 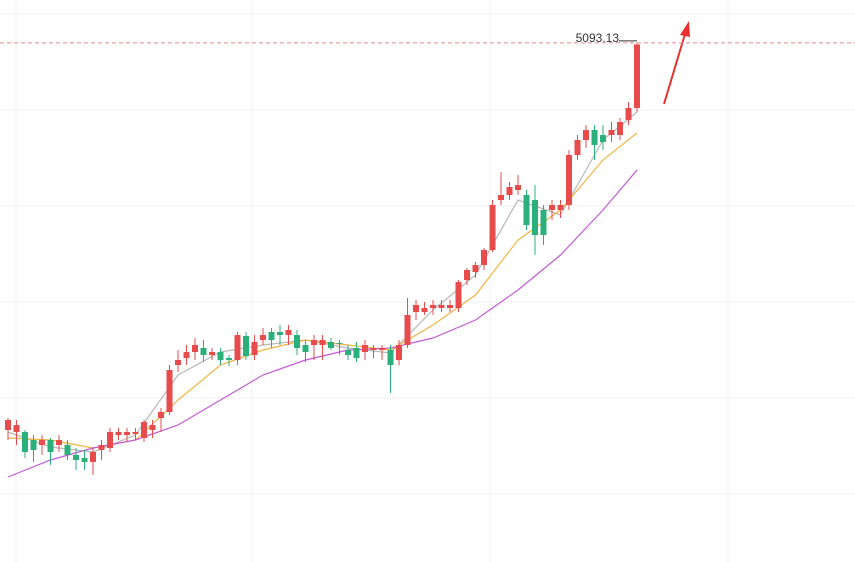 What do you see at coordinates (674, 69) in the screenshot?
I see `arrow-shaft` at bounding box center [674, 69].